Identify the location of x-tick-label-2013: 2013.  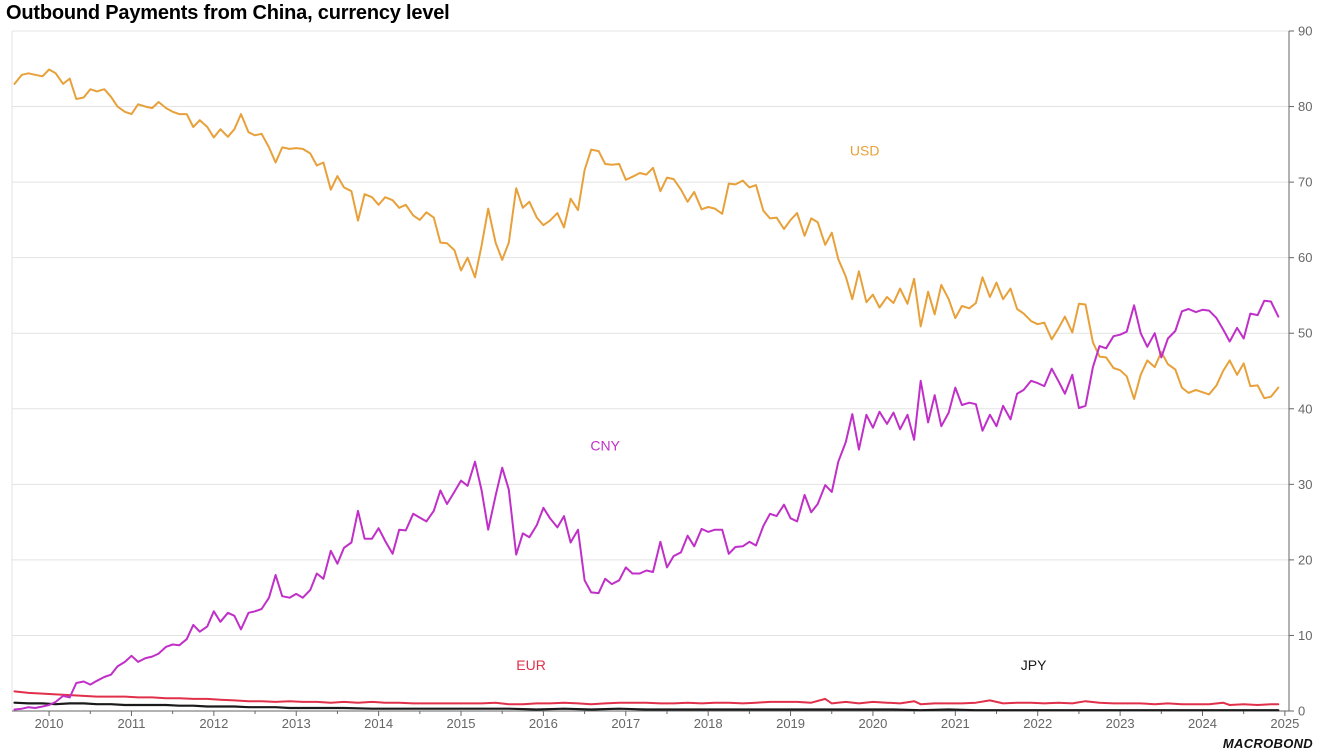
(296, 723).